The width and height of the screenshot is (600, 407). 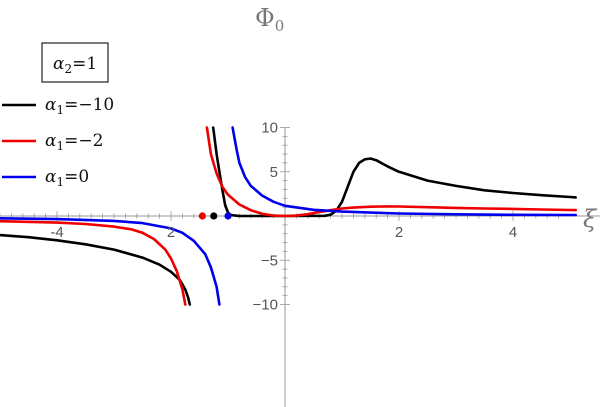 What do you see at coordinates (269, 260) in the screenshot?
I see `y-tick-label: −5` at bounding box center [269, 260].